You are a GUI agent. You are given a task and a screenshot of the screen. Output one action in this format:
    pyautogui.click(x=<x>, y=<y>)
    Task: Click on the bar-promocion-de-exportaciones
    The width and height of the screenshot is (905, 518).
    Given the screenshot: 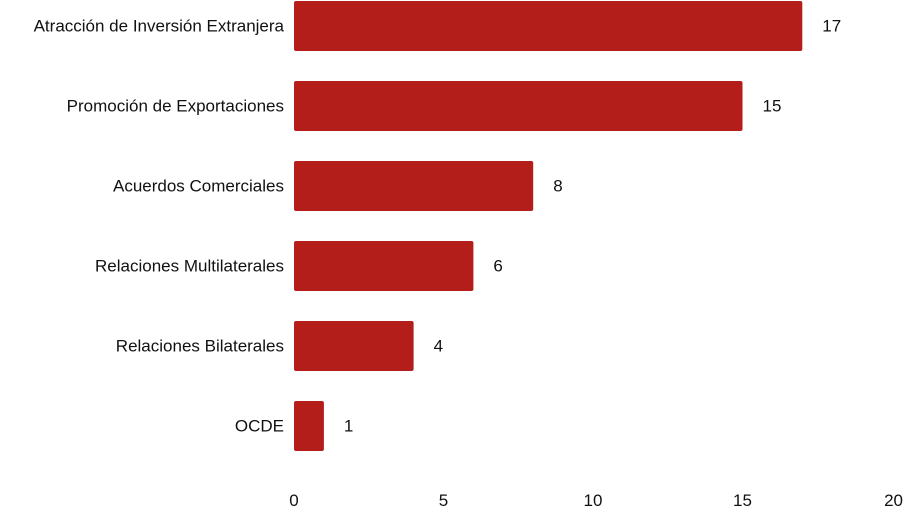 What is the action you would take?
    pyautogui.click(x=518, y=106)
    